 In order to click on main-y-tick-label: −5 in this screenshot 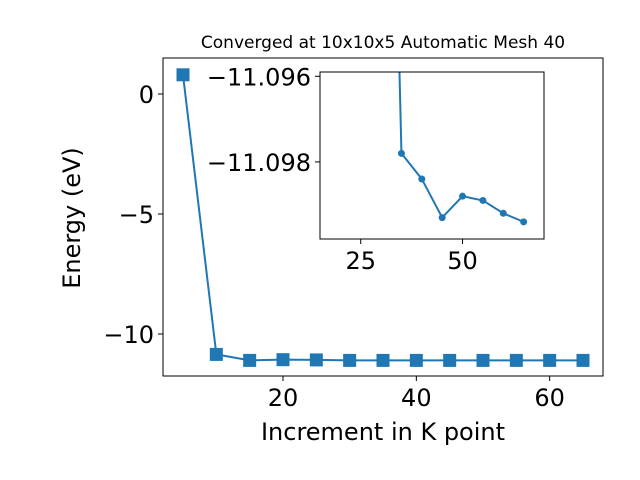, I will do `click(136, 215)`.